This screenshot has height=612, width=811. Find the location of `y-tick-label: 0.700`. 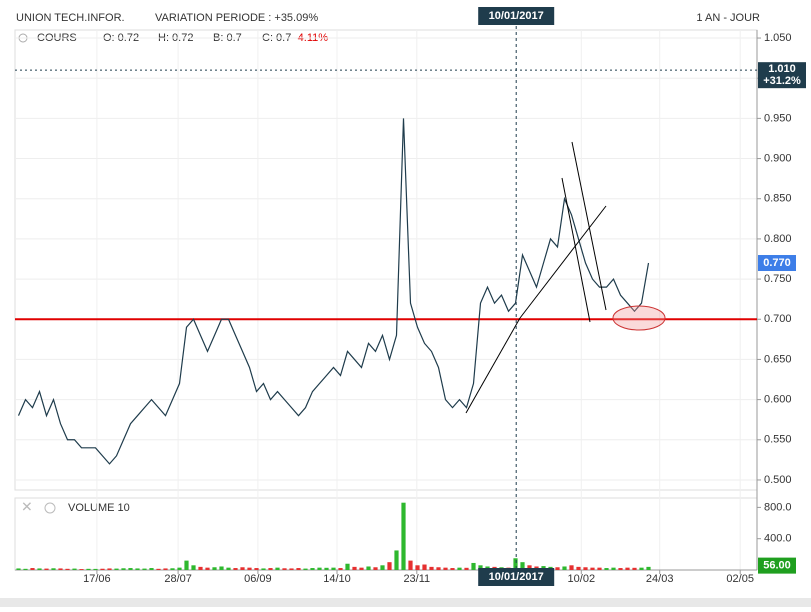

y-tick-label: 0.700 is located at coordinates (778, 319).